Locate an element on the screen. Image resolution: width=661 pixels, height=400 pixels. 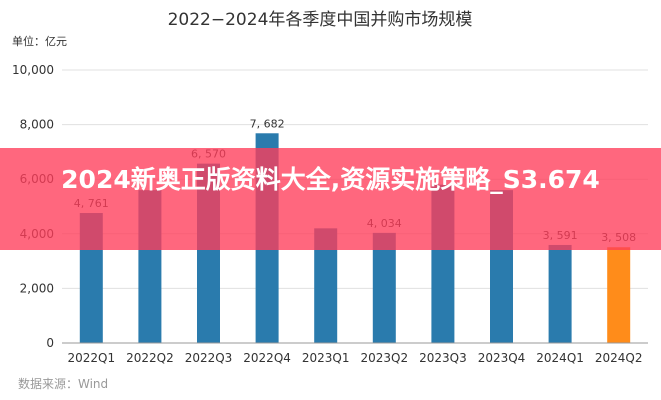
x-tick-label: 2022Q4 is located at coordinates (267, 358).